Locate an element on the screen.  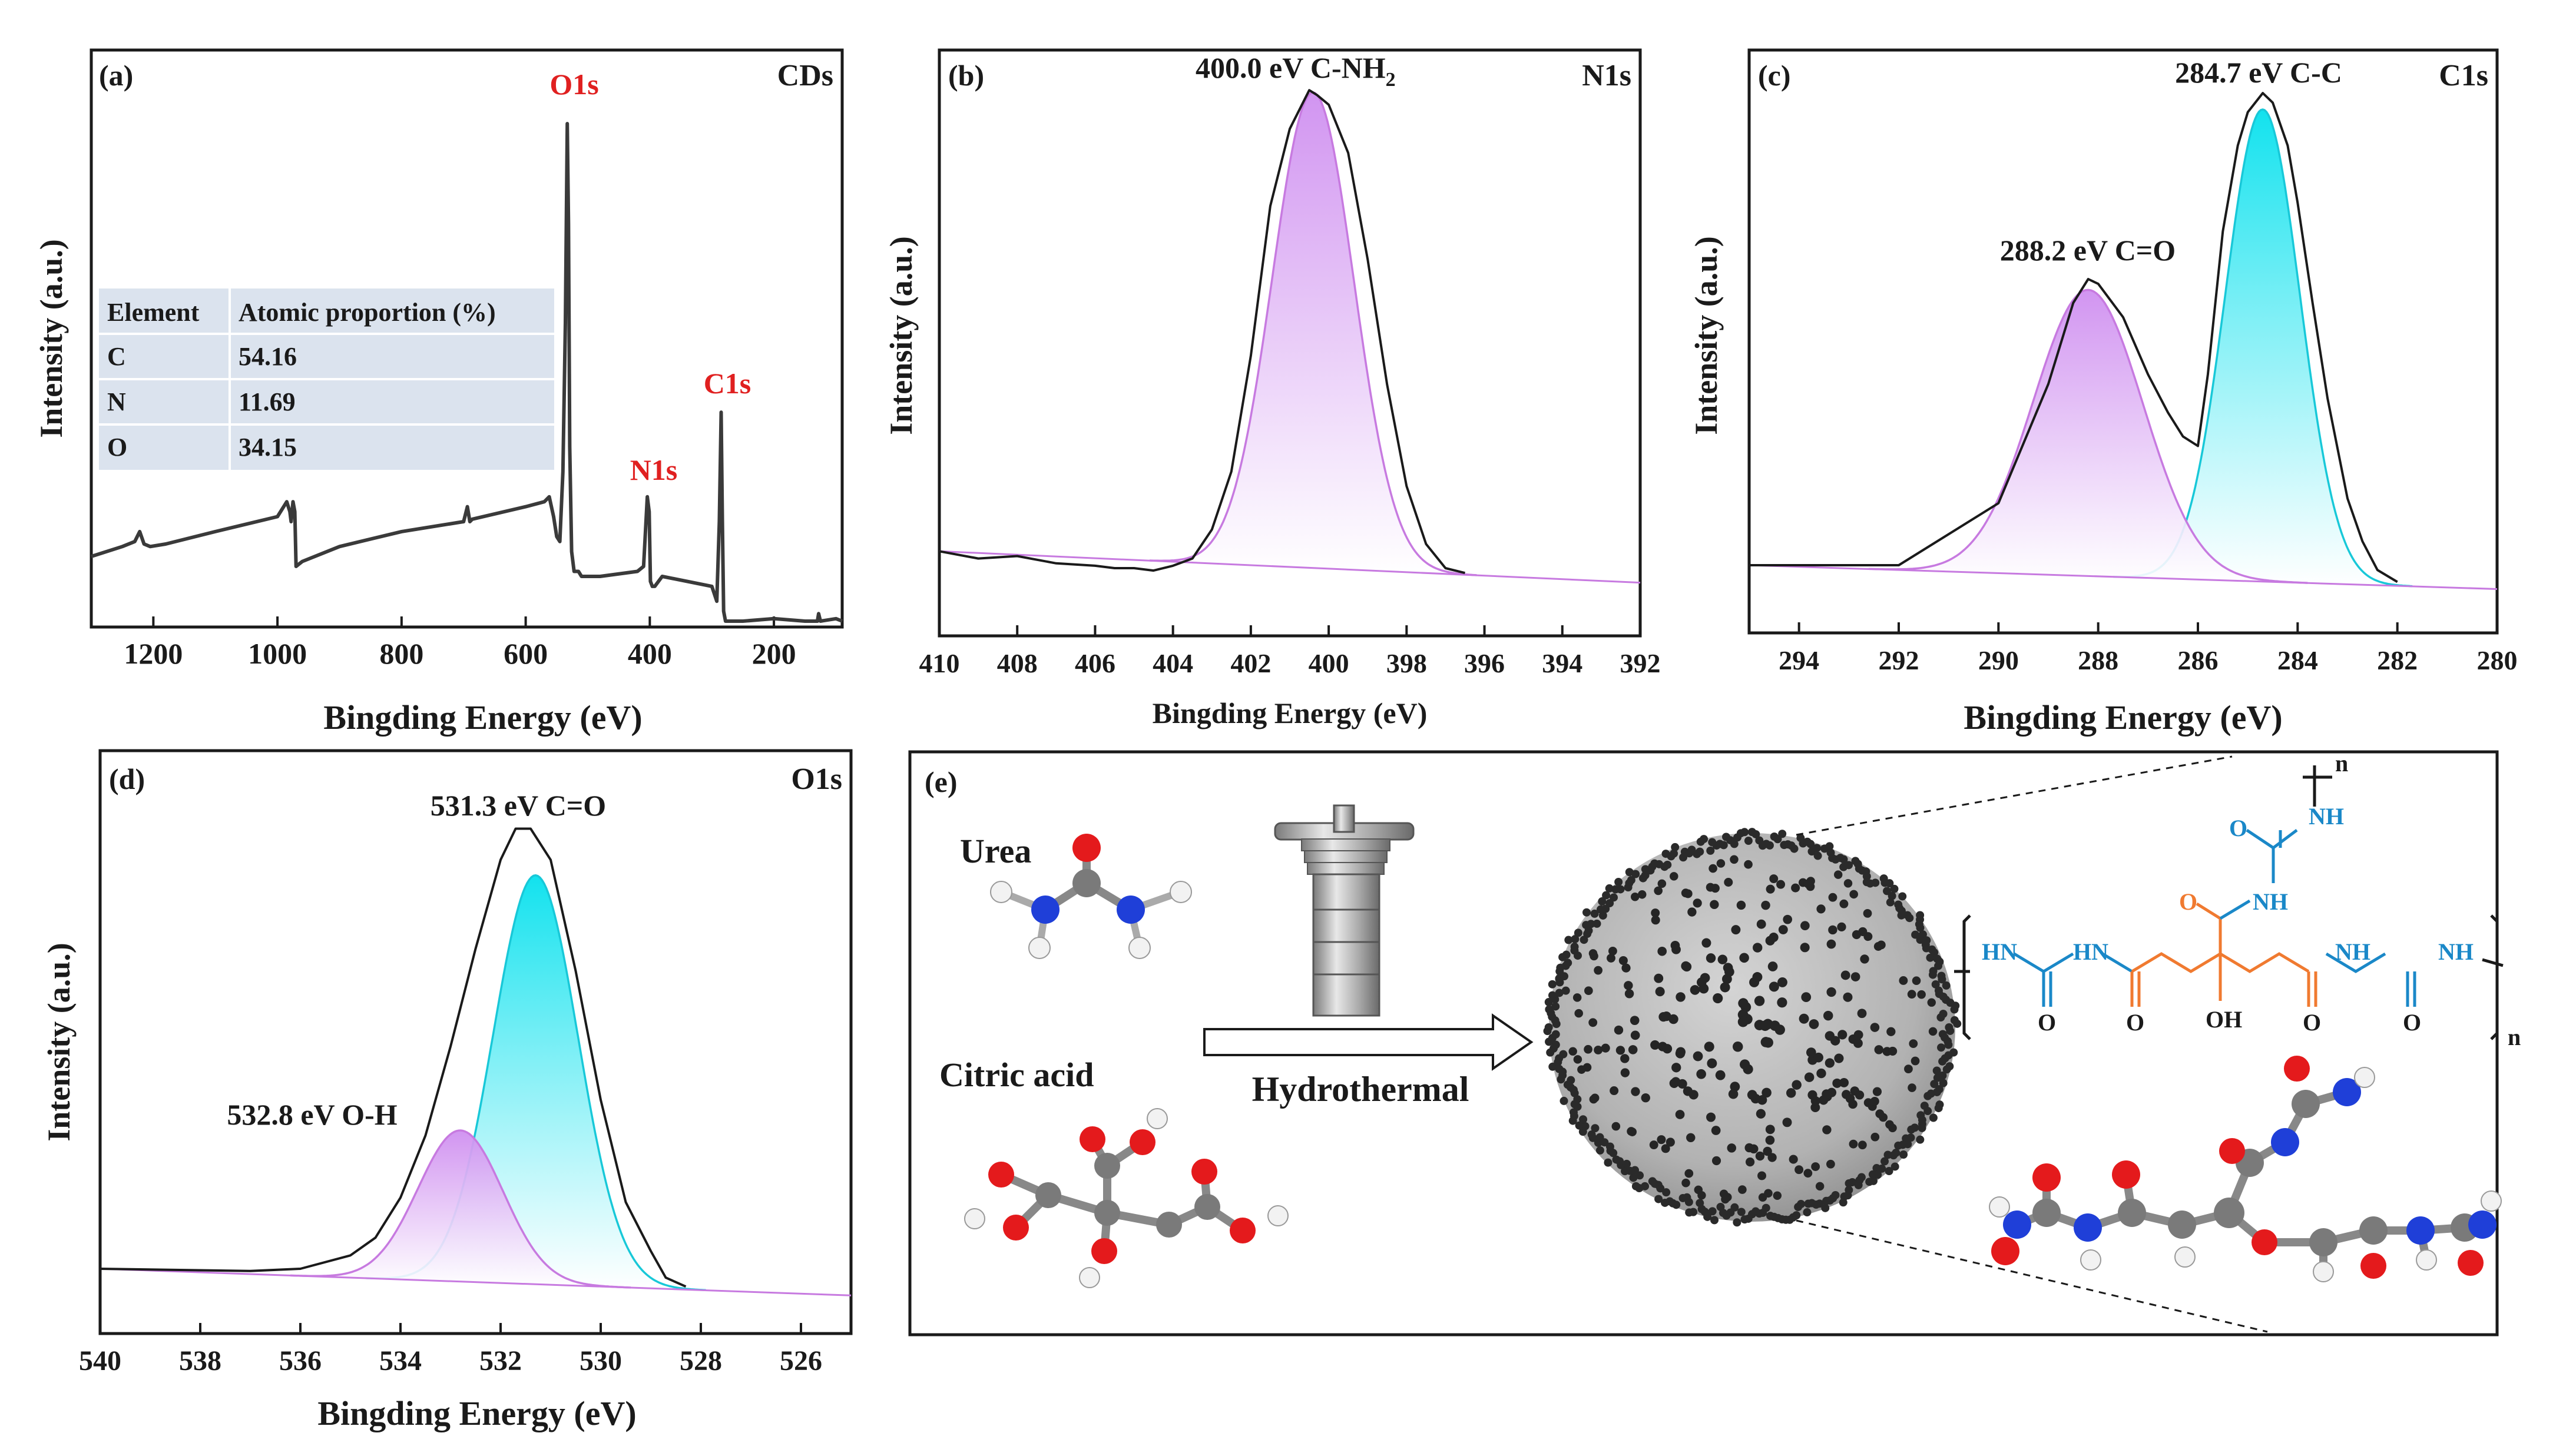
atom-label: O is located at coordinates (2135, 1023).